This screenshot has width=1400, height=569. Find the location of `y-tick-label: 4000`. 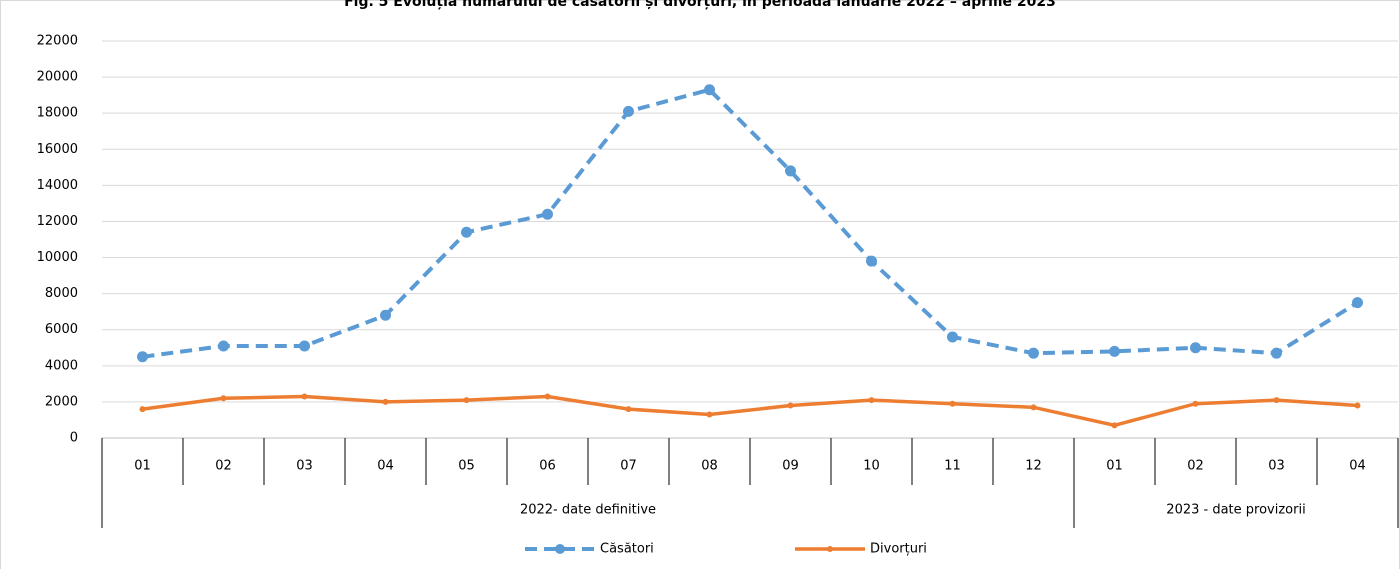

y-tick-label: 4000 is located at coordinates (61, 365).